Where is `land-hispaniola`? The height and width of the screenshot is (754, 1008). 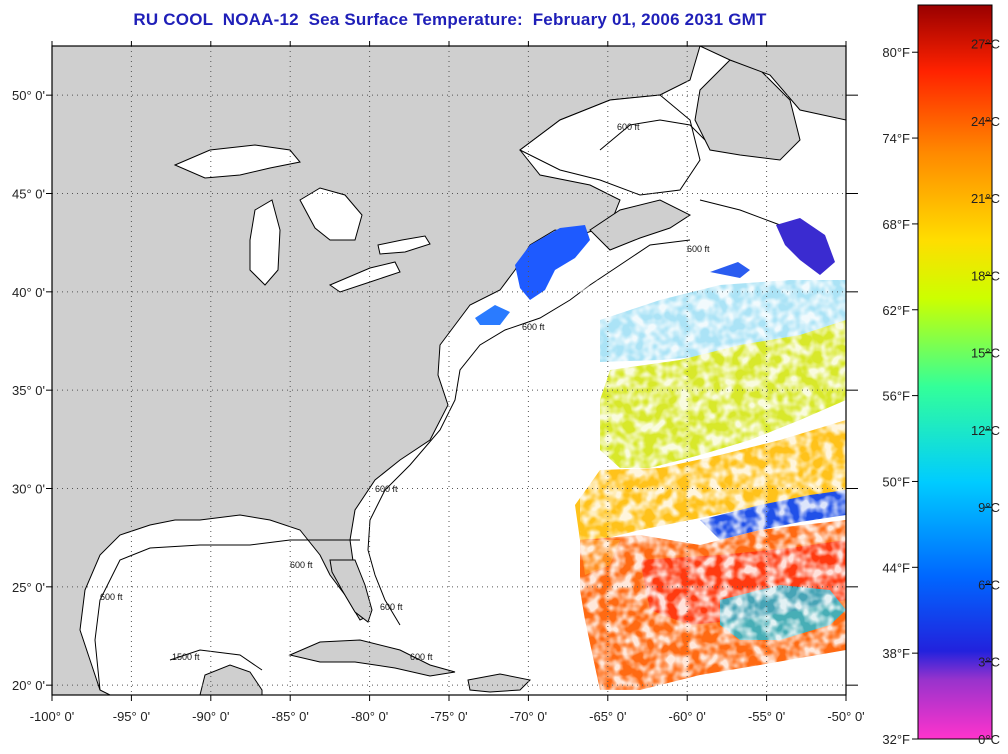 land-hispaniola is located at coordinates (499, 683).